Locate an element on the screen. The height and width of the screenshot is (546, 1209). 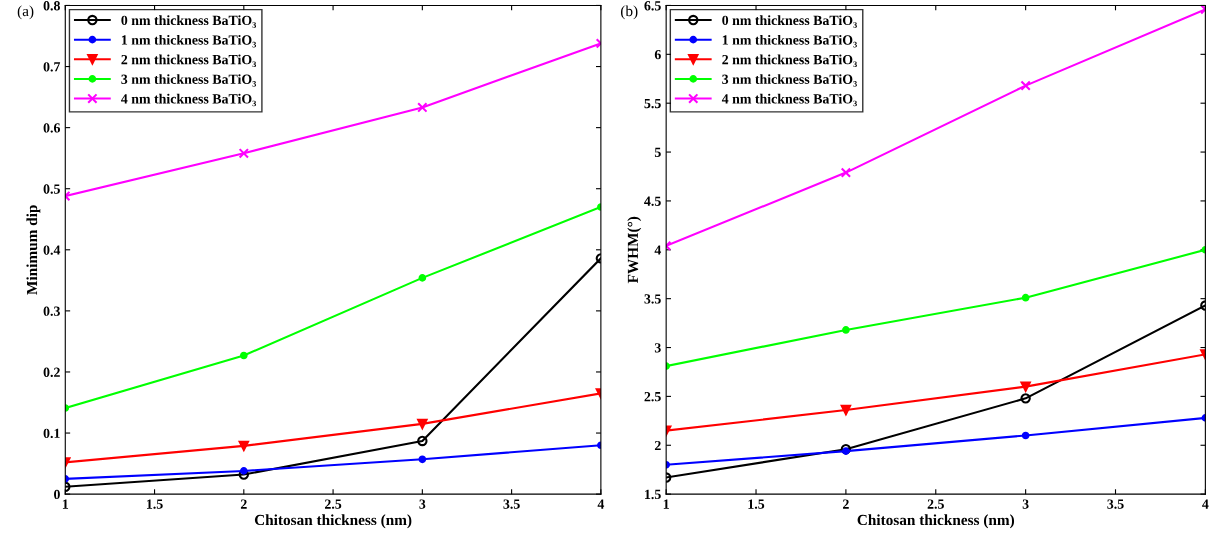
y-tick-label: 0 is located at coordinates (57, 494).